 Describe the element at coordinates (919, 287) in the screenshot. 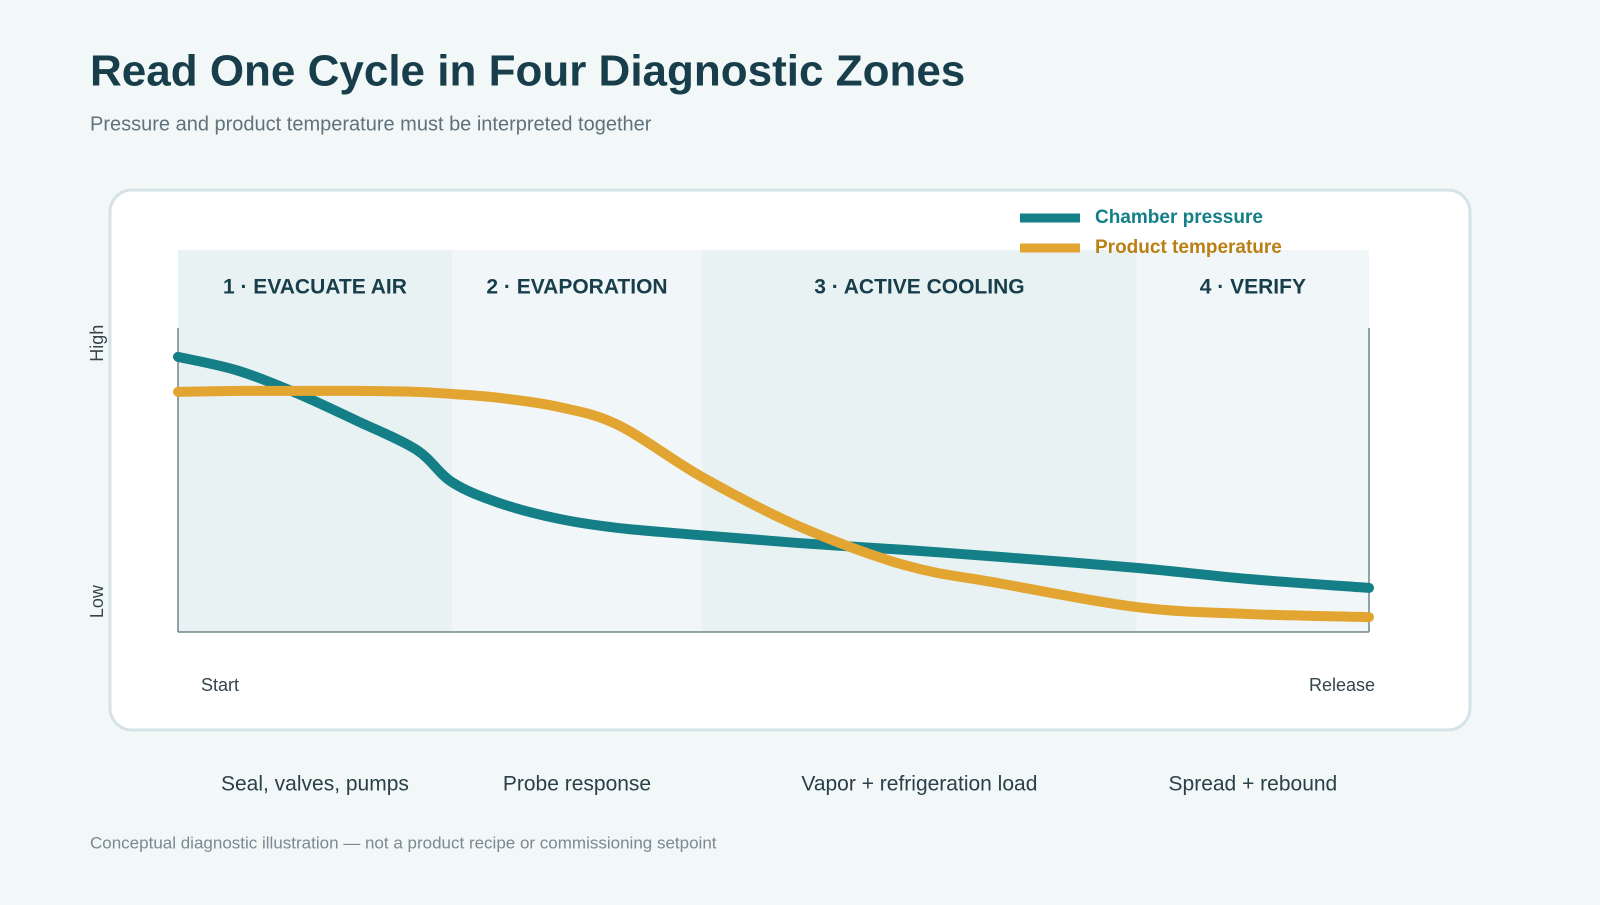

I see `zone-label: 3 · ACTIVE COOLING` at that location.